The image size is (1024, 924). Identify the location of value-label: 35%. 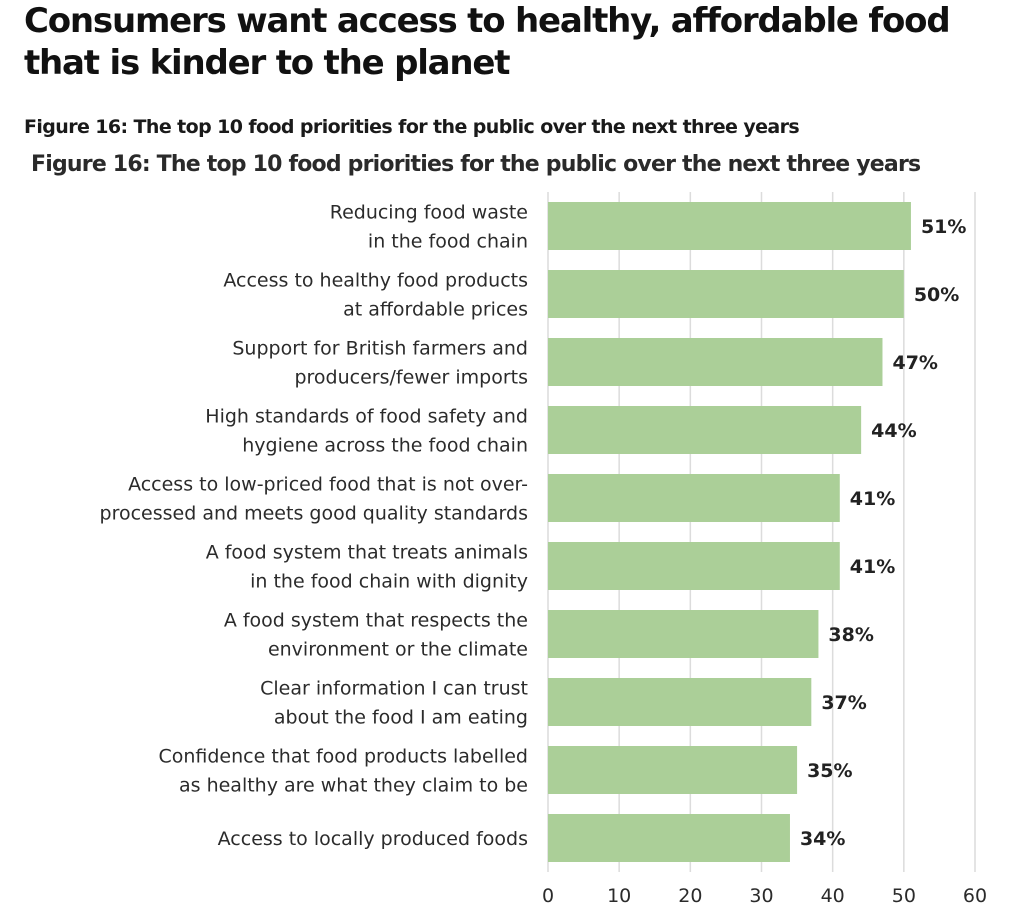
(829, 771).